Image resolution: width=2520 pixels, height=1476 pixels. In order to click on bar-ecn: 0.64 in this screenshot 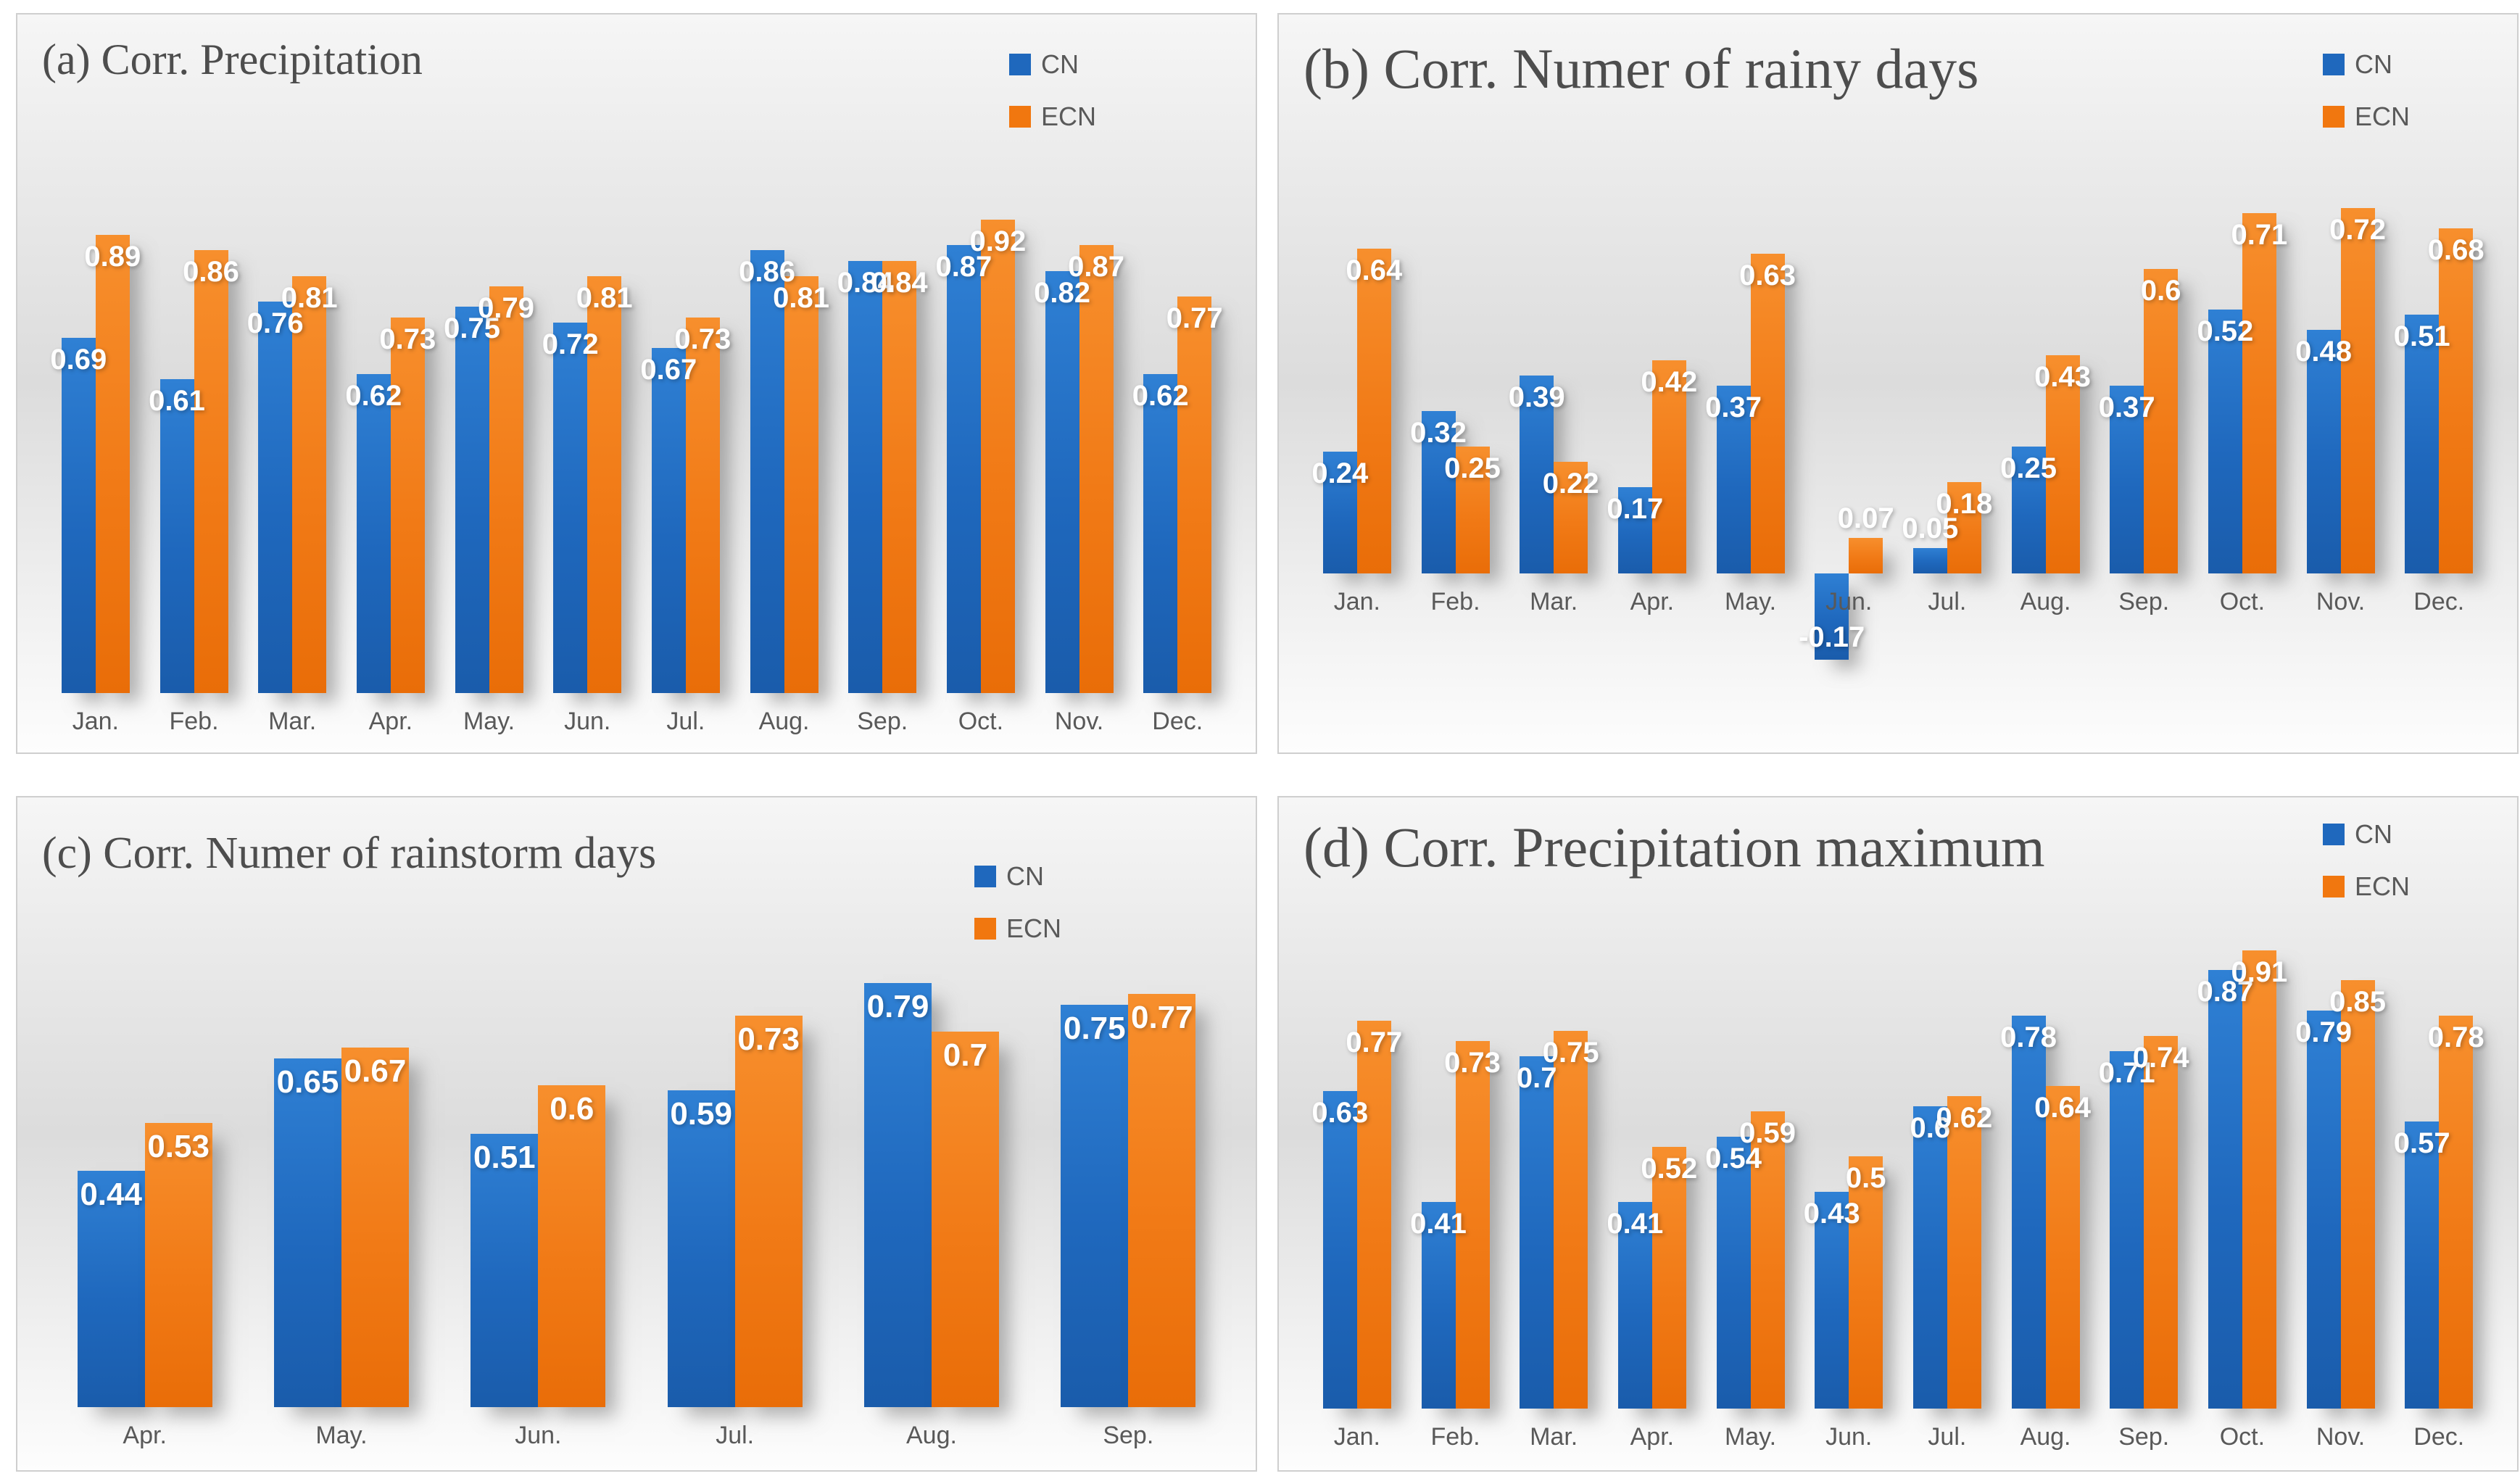, I will do `click(2062, 1247)`.